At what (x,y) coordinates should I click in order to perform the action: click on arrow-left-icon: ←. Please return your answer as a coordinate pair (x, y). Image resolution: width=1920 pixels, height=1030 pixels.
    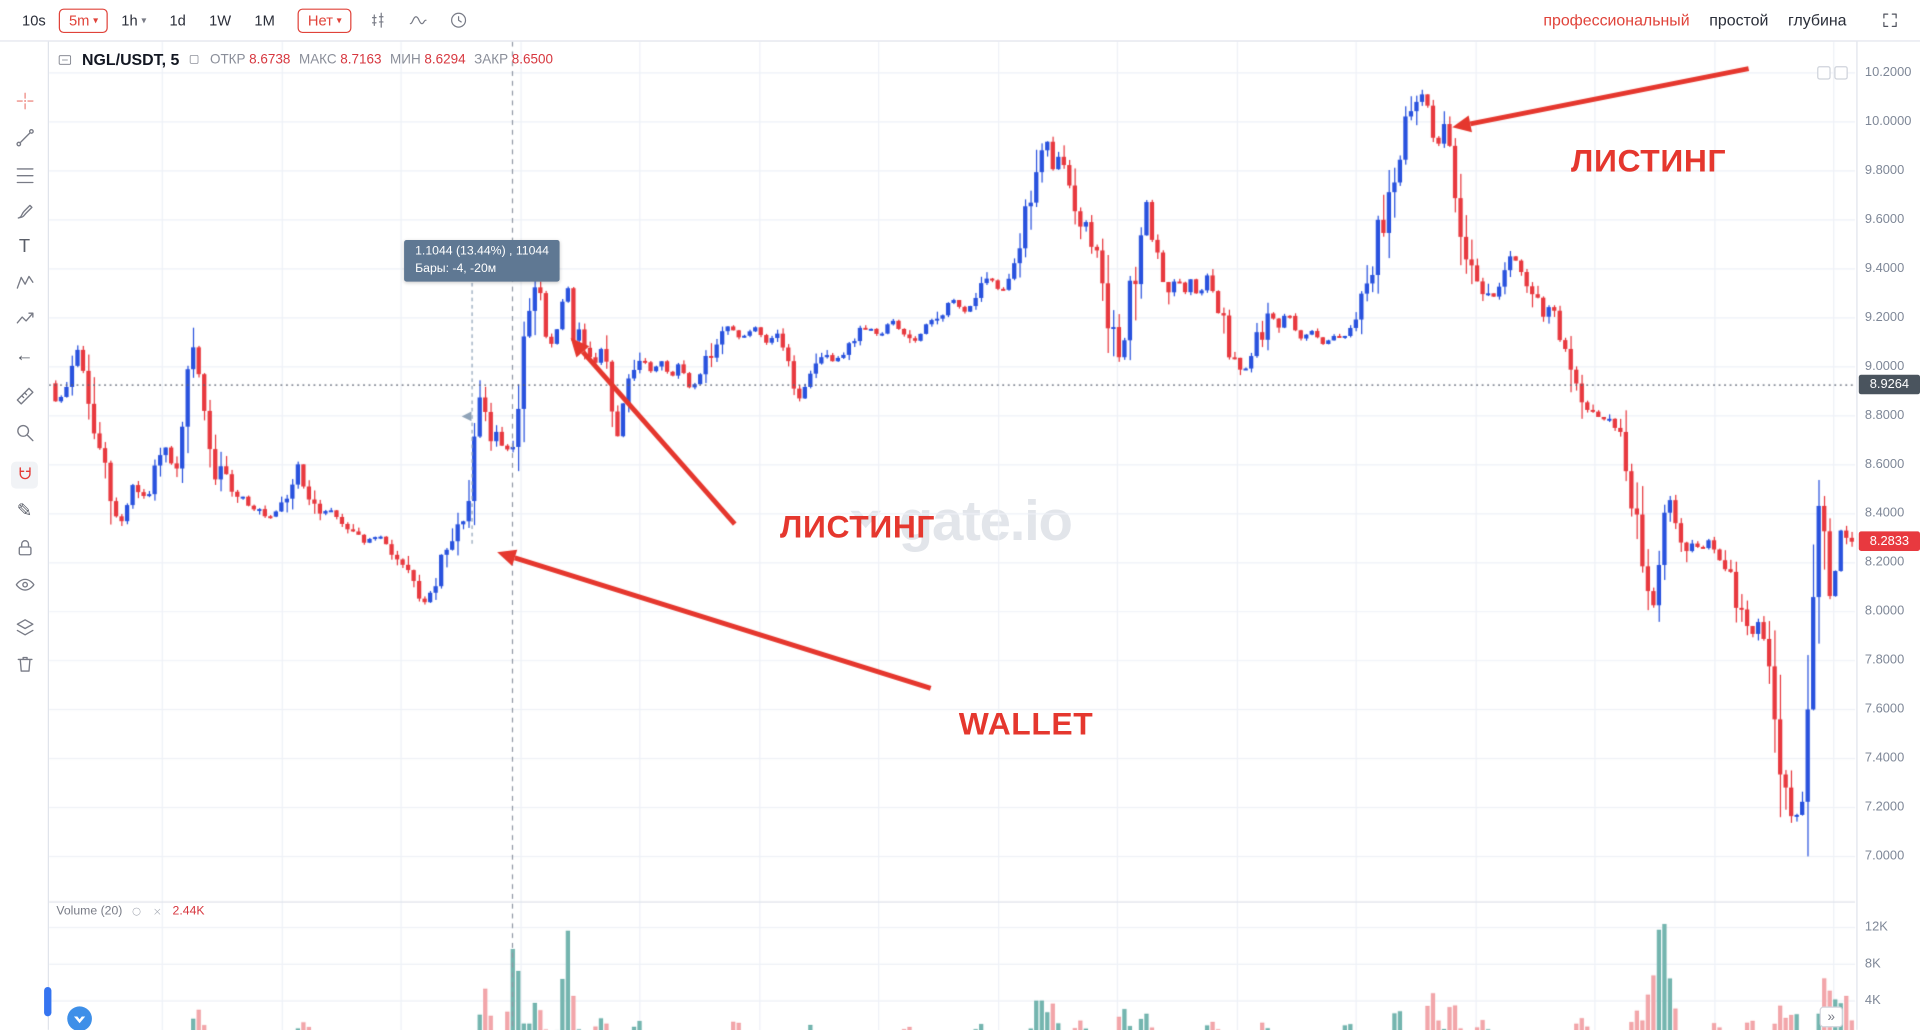
    Looking at the image, I should click on (24, 355).